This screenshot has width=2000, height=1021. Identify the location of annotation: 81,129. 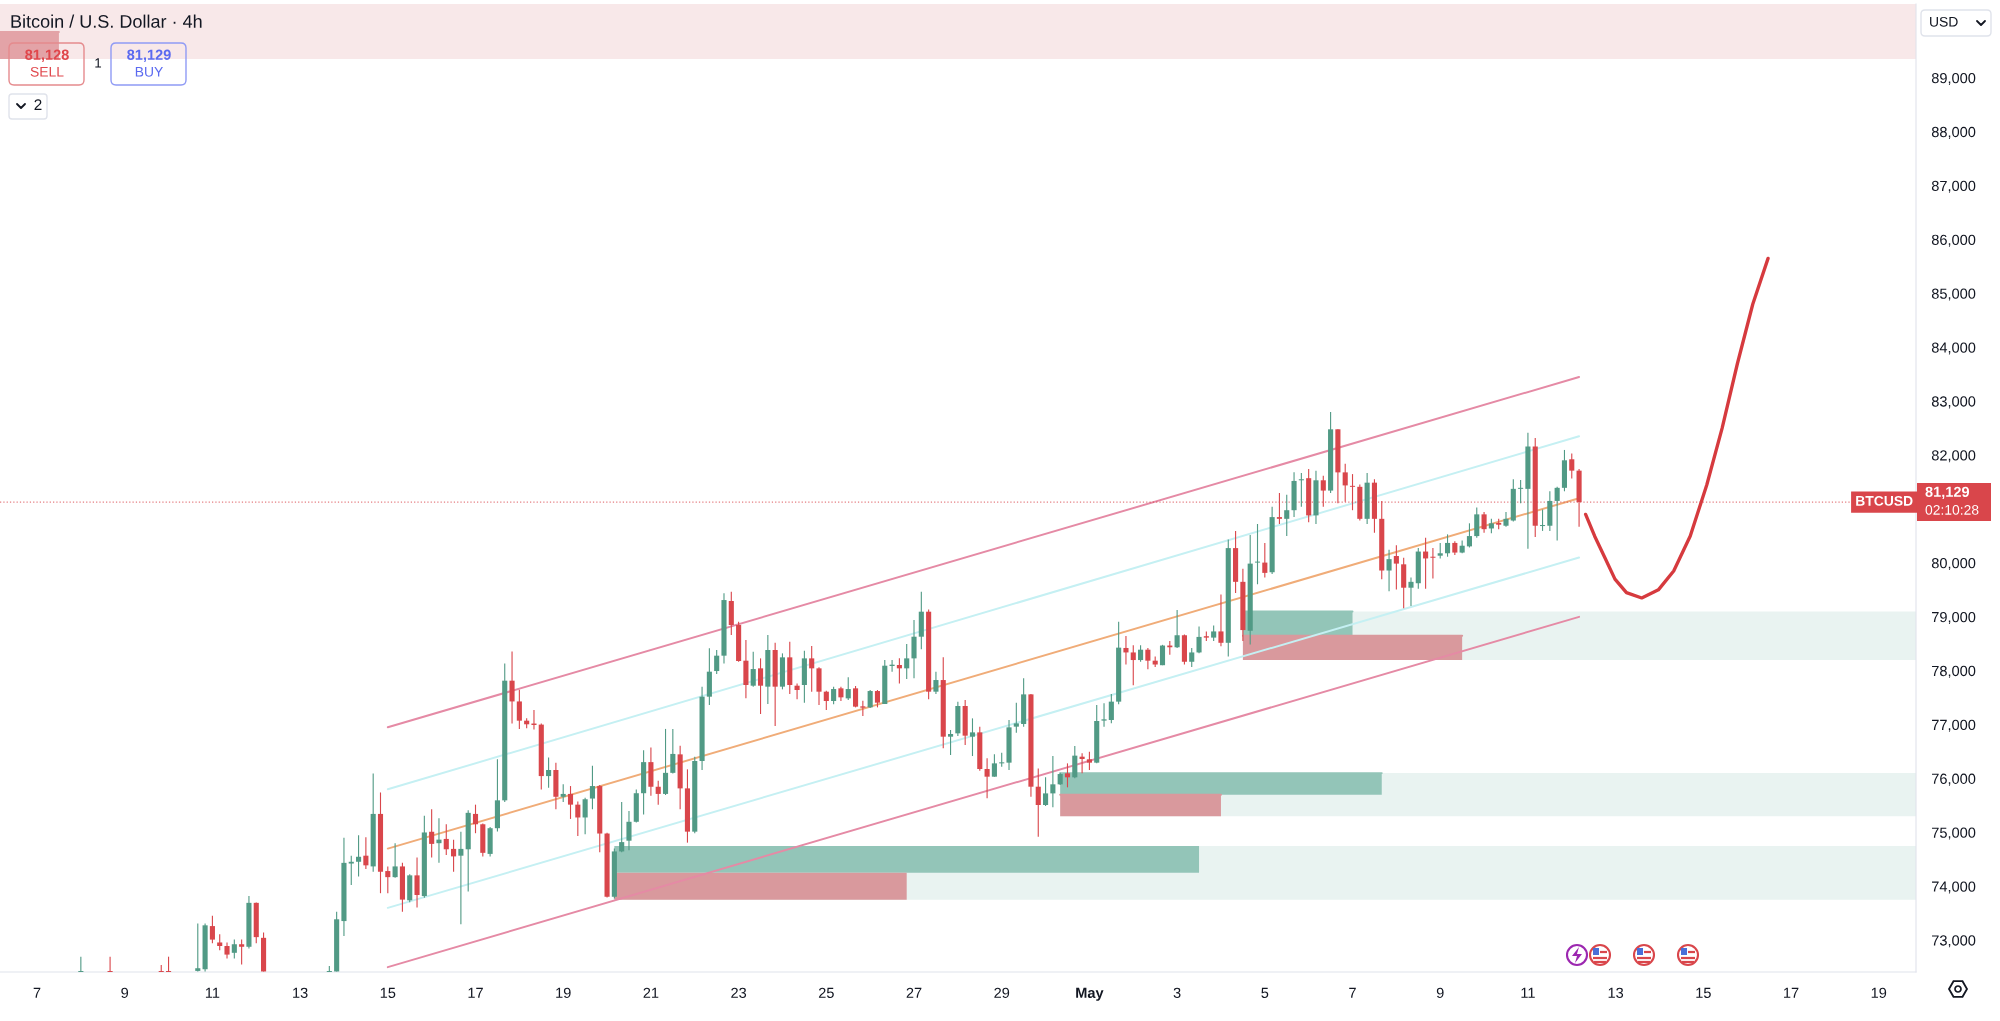
(149, 56).